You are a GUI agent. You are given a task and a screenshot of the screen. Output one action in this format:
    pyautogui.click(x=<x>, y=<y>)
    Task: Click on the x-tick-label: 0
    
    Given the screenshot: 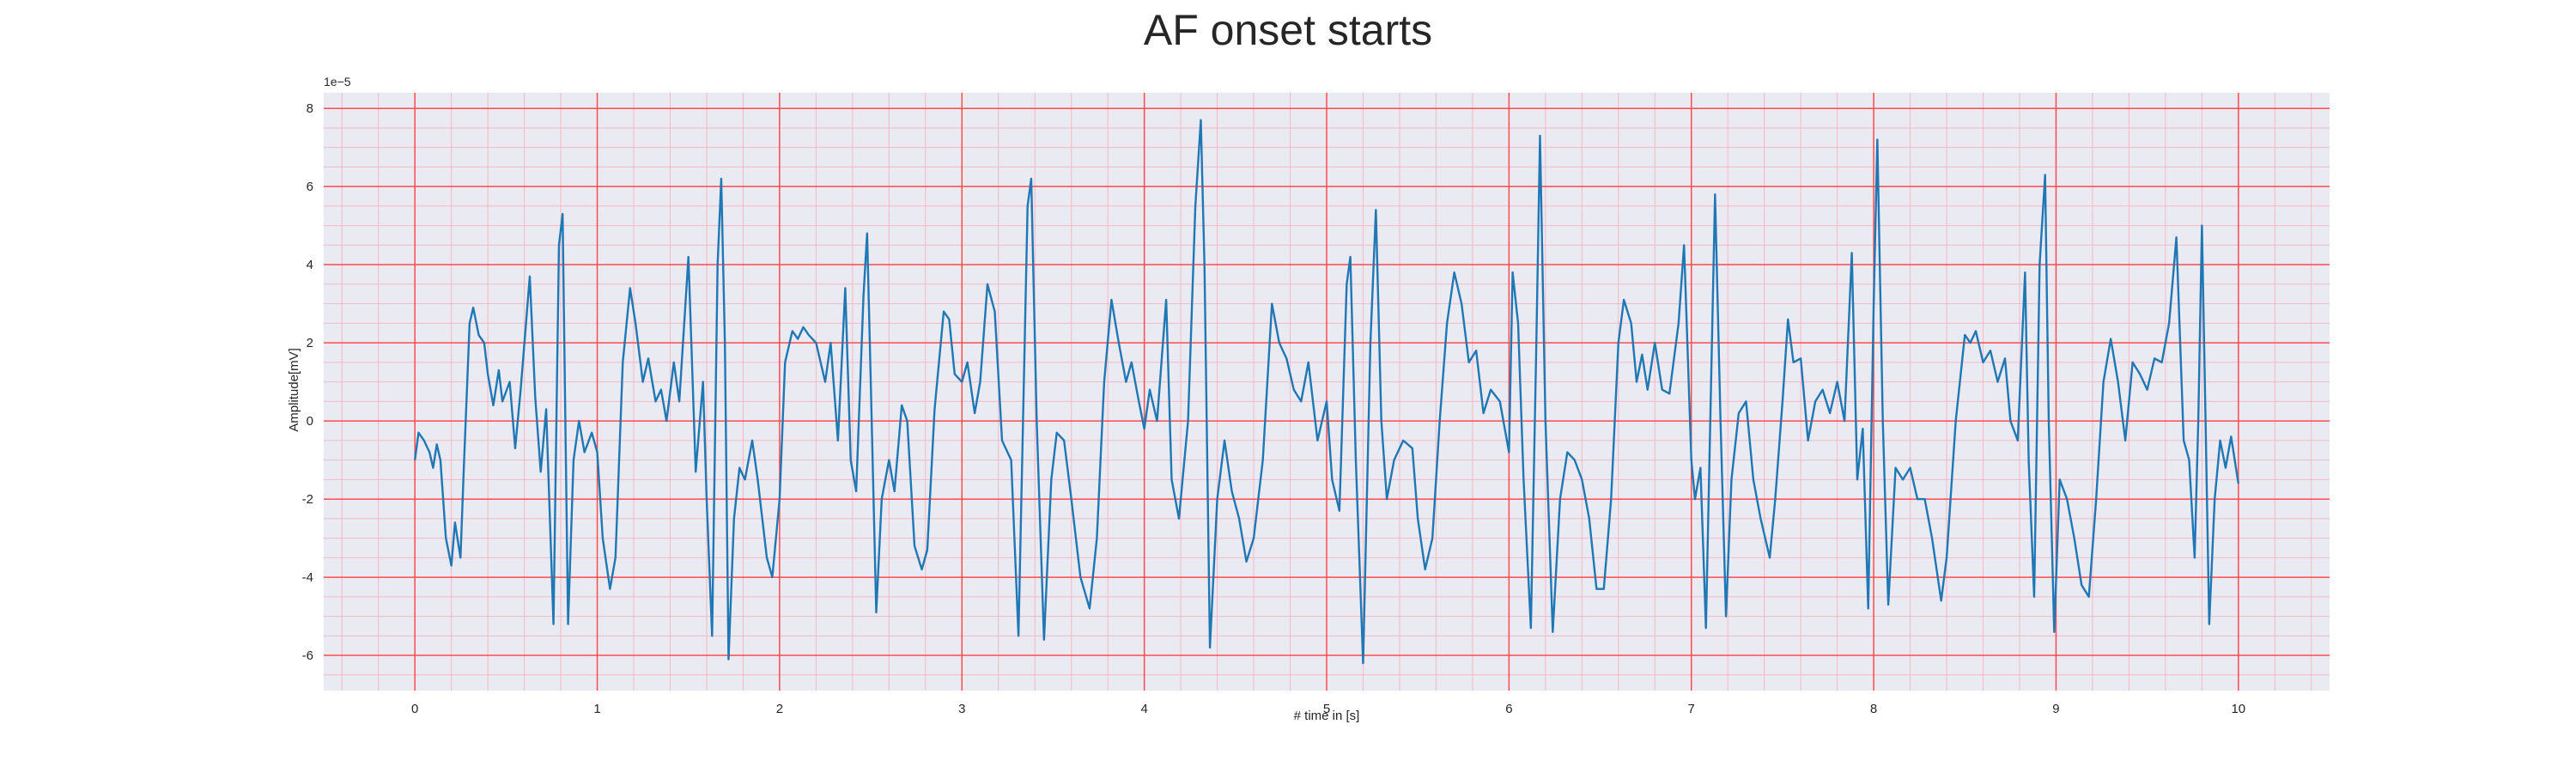 What is the action you would take?
    pyautogui.click(x=414, y=709)
    